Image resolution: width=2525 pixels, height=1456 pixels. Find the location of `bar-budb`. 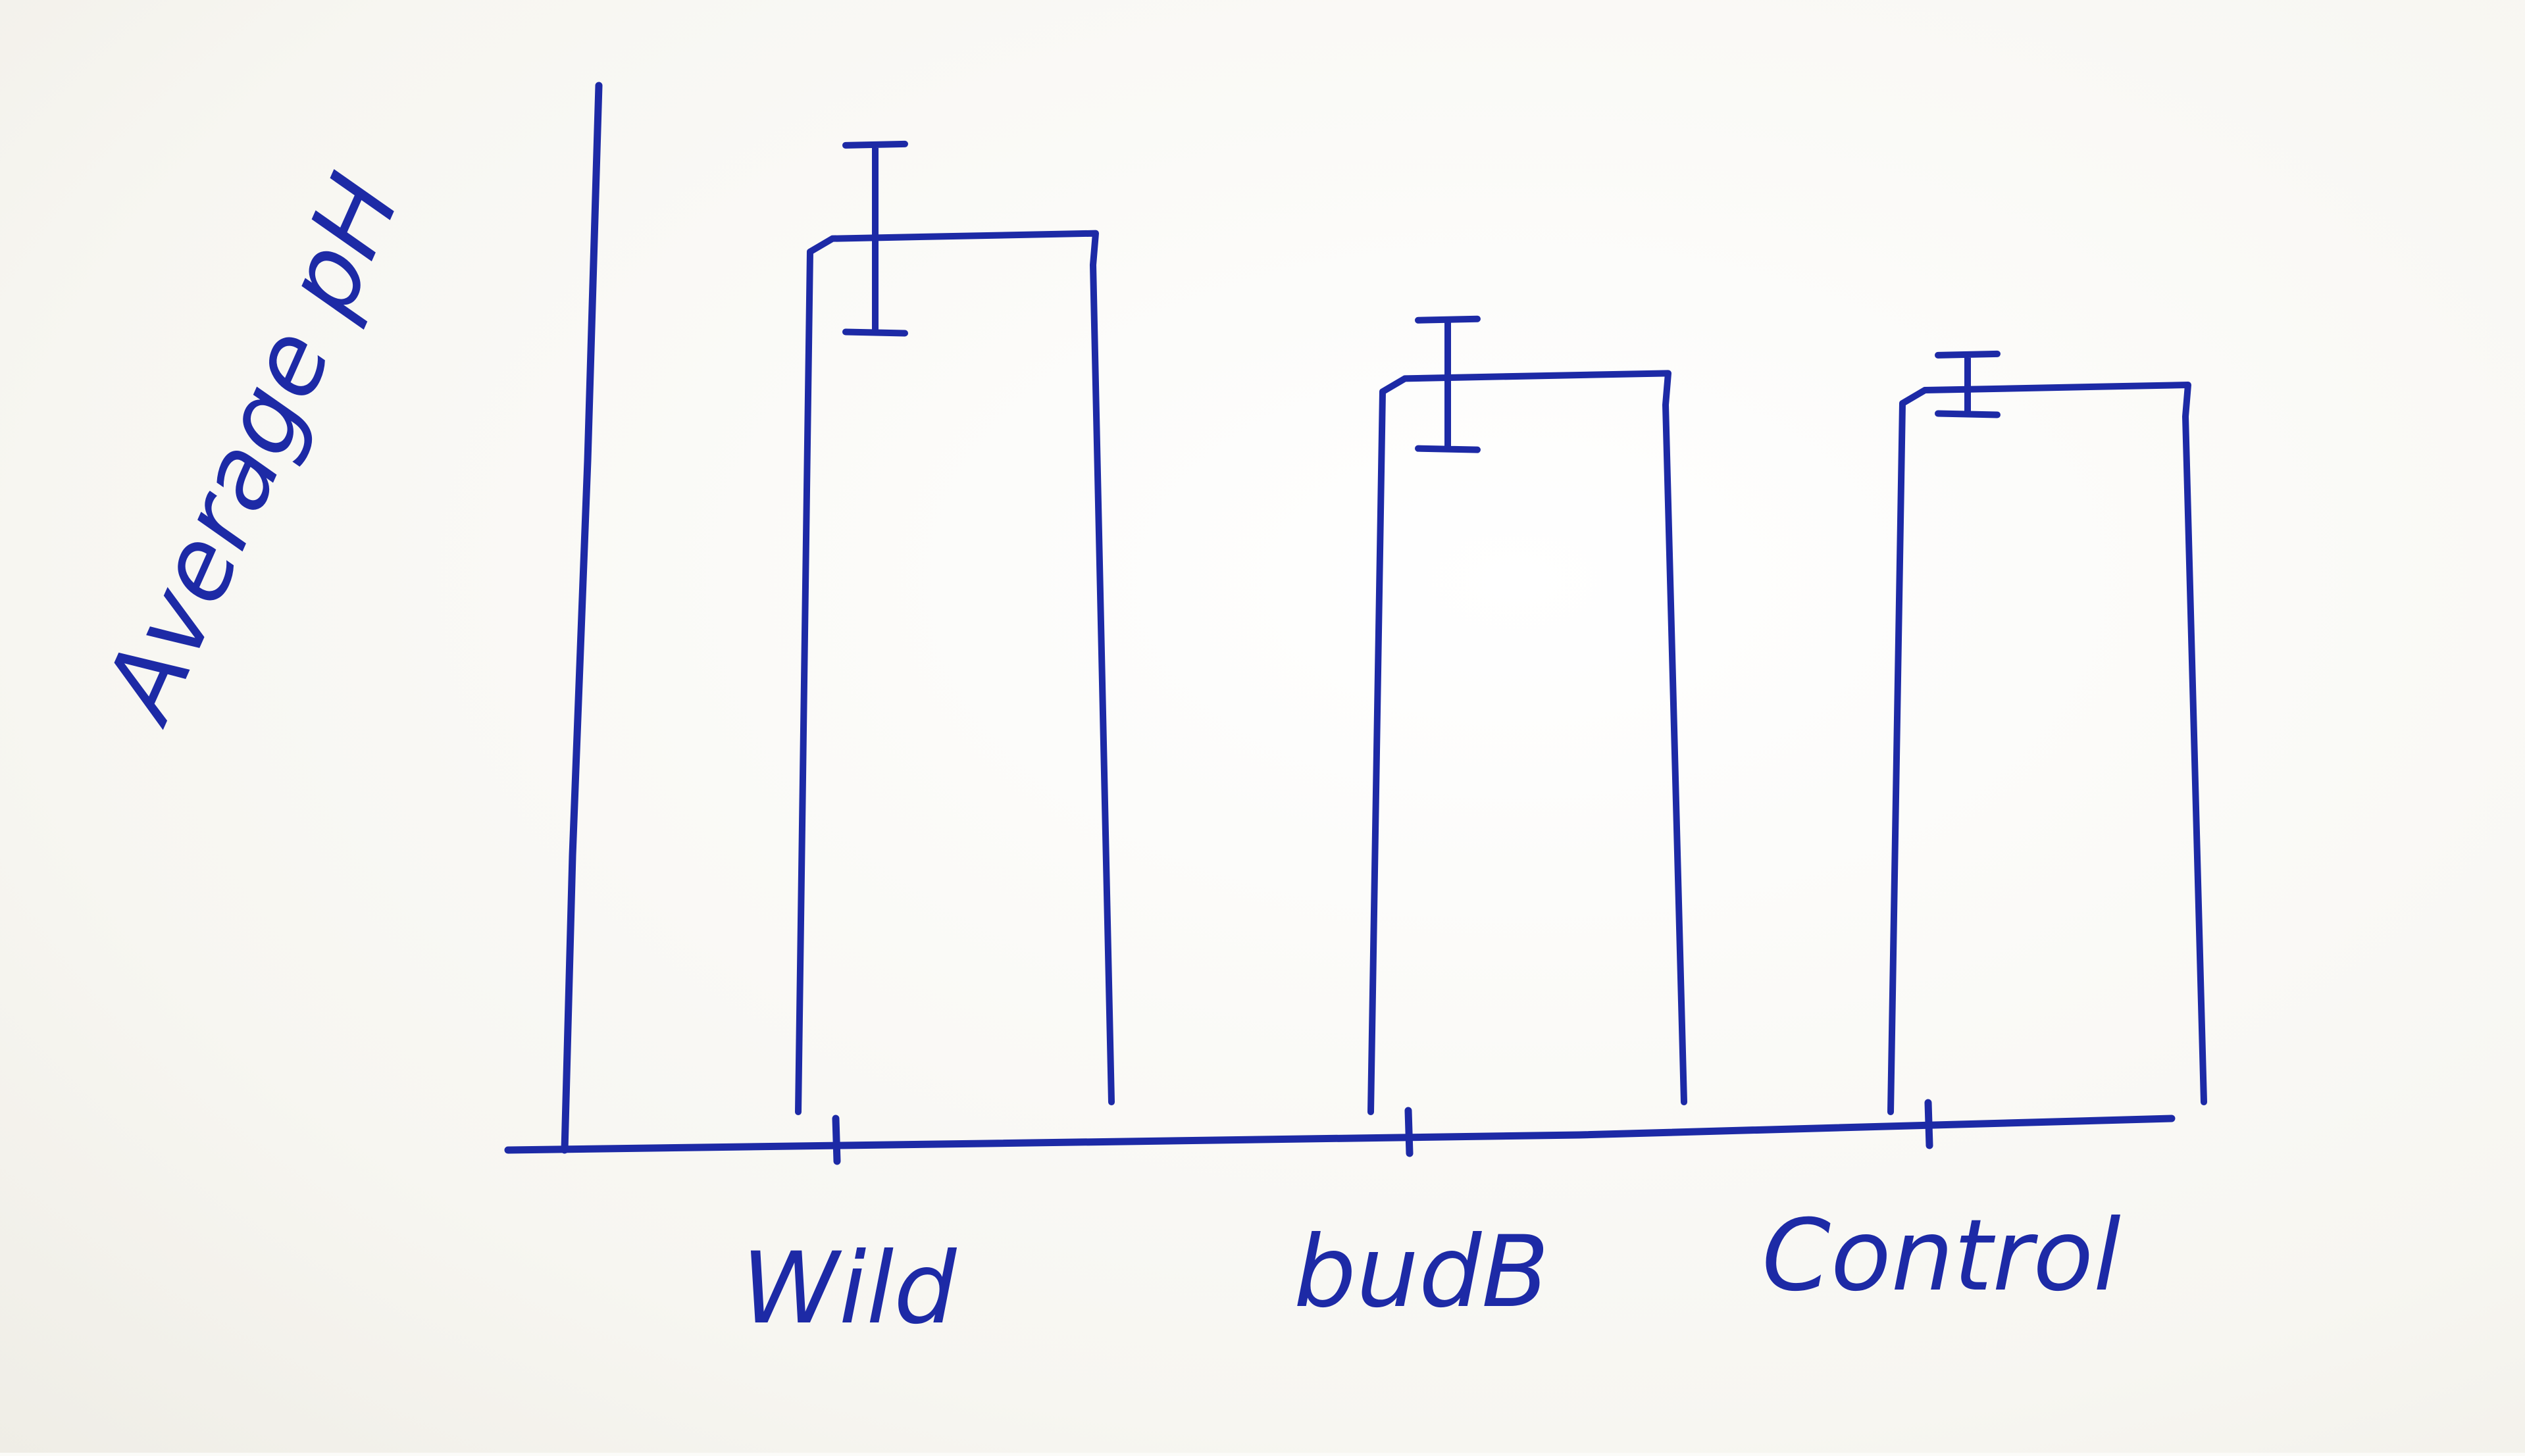

bar-budb is located at coordinates (1527, 742).